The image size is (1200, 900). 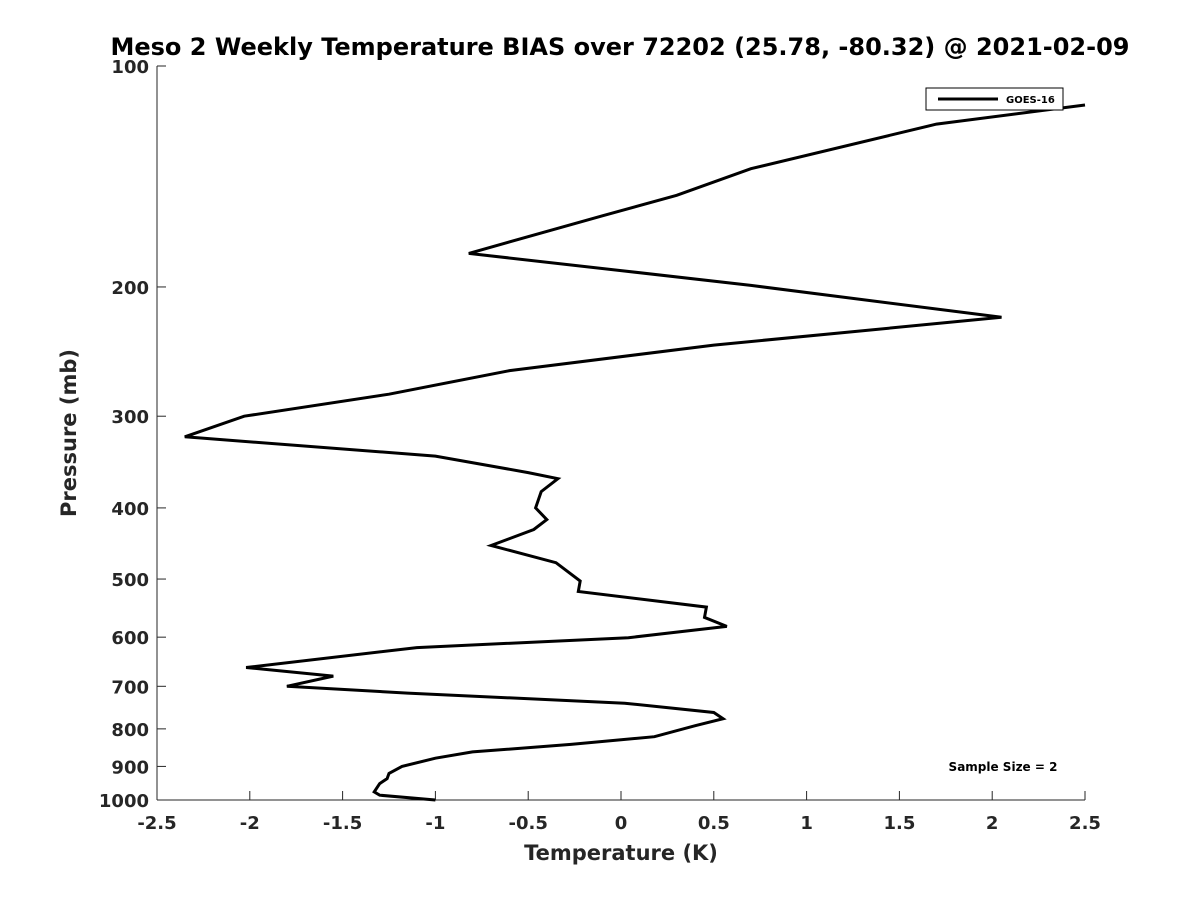 What do you see at coordinates (130, 638) in the screenshot?
I see `y-tick-label: 600` at bounding box center [130, 638].